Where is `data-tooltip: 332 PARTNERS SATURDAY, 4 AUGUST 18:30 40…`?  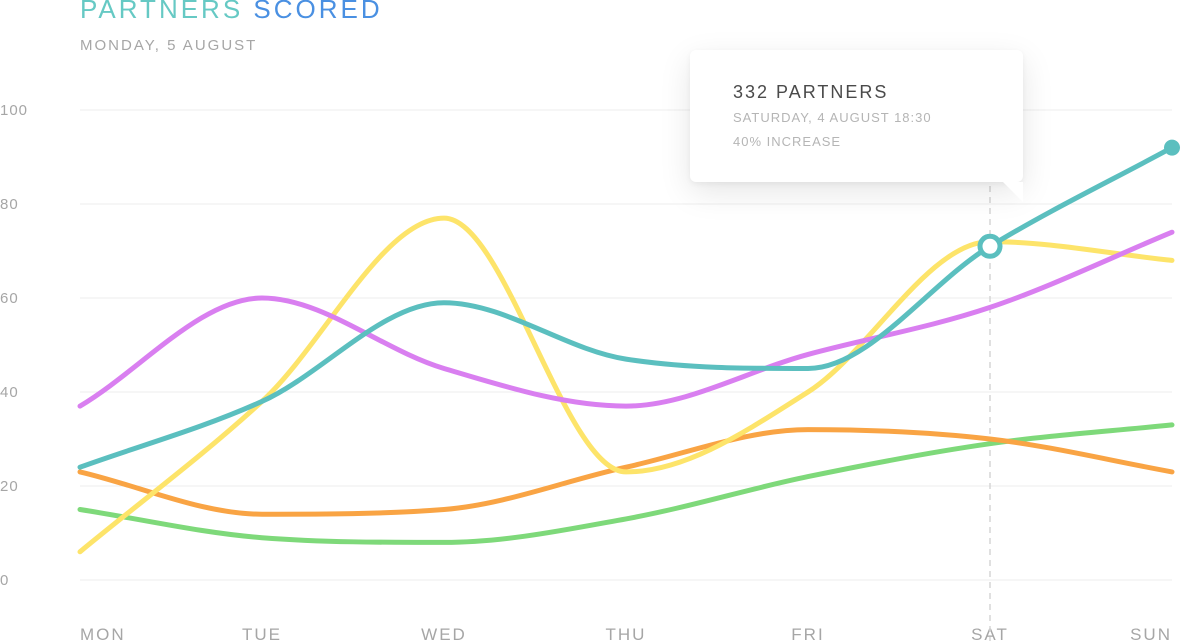
data-tooltip: 332 PARTNERS SATURDAY, 4 AUGUST 18:30 40… is located at coordinates (856, 126).